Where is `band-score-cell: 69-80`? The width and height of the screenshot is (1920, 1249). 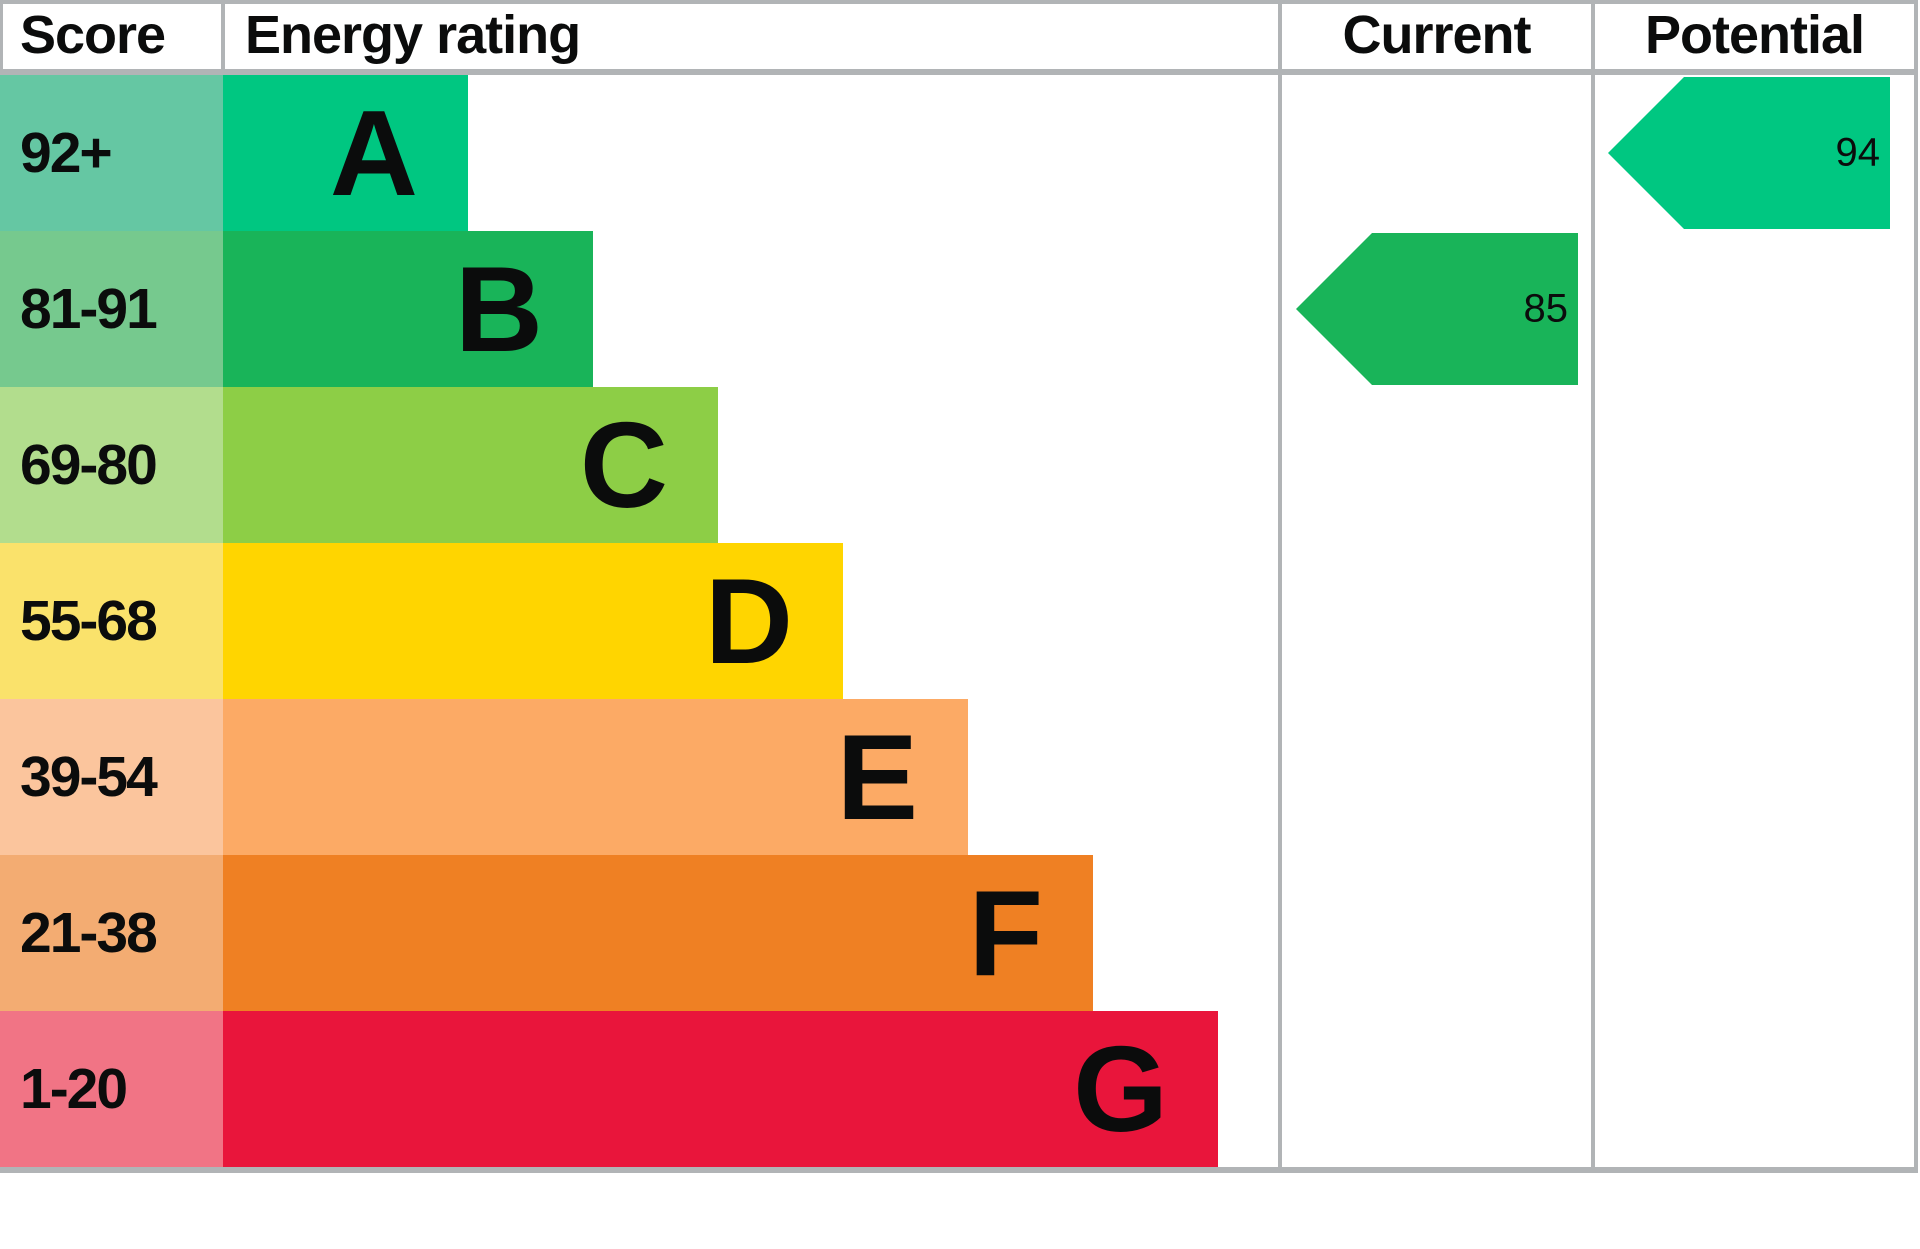
band-score-cell: 69-80 is located at coordinates (111, 465).